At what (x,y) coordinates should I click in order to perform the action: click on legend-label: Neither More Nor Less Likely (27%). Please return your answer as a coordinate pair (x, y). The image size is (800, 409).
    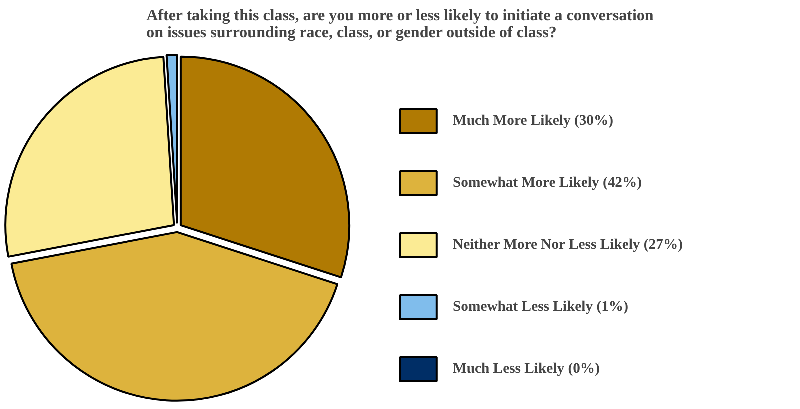
    Looking at the image, I should click on (568, 245).